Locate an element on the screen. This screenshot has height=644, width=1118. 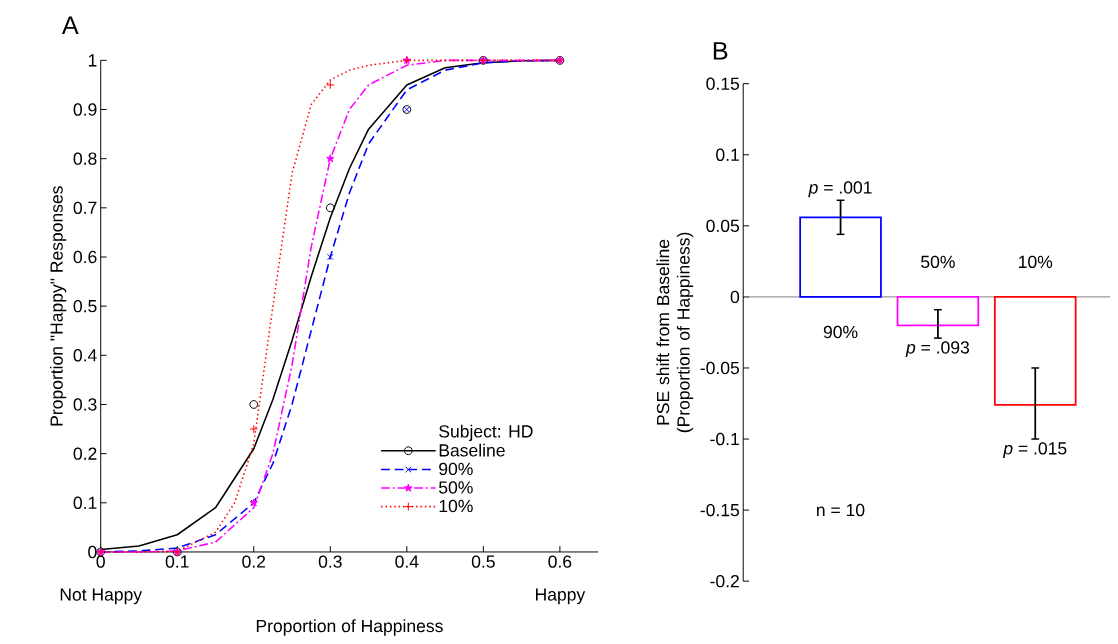
y-tick-label: 0.3 is located at coordinates (85, 404).